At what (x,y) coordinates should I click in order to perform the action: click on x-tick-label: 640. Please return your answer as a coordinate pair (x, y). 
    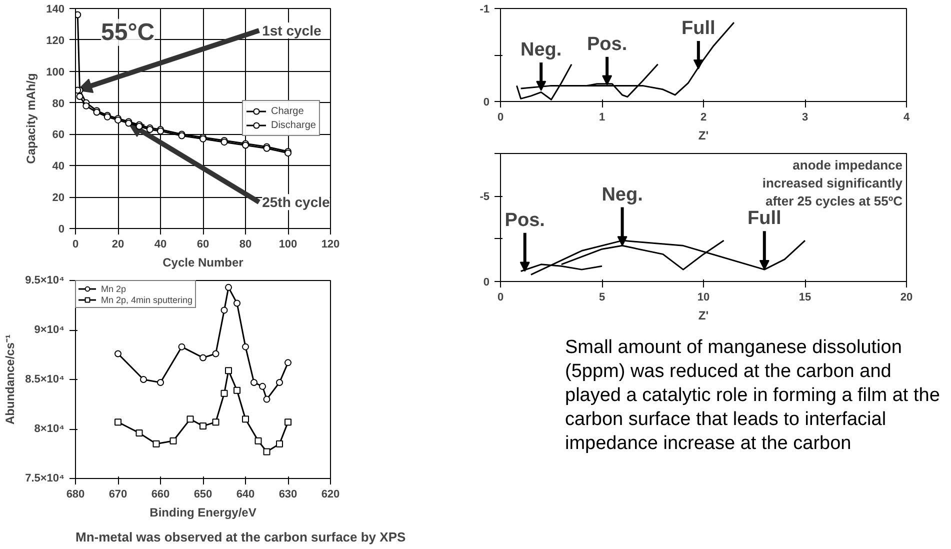
    Looking at the image, I should click on (245, 494).